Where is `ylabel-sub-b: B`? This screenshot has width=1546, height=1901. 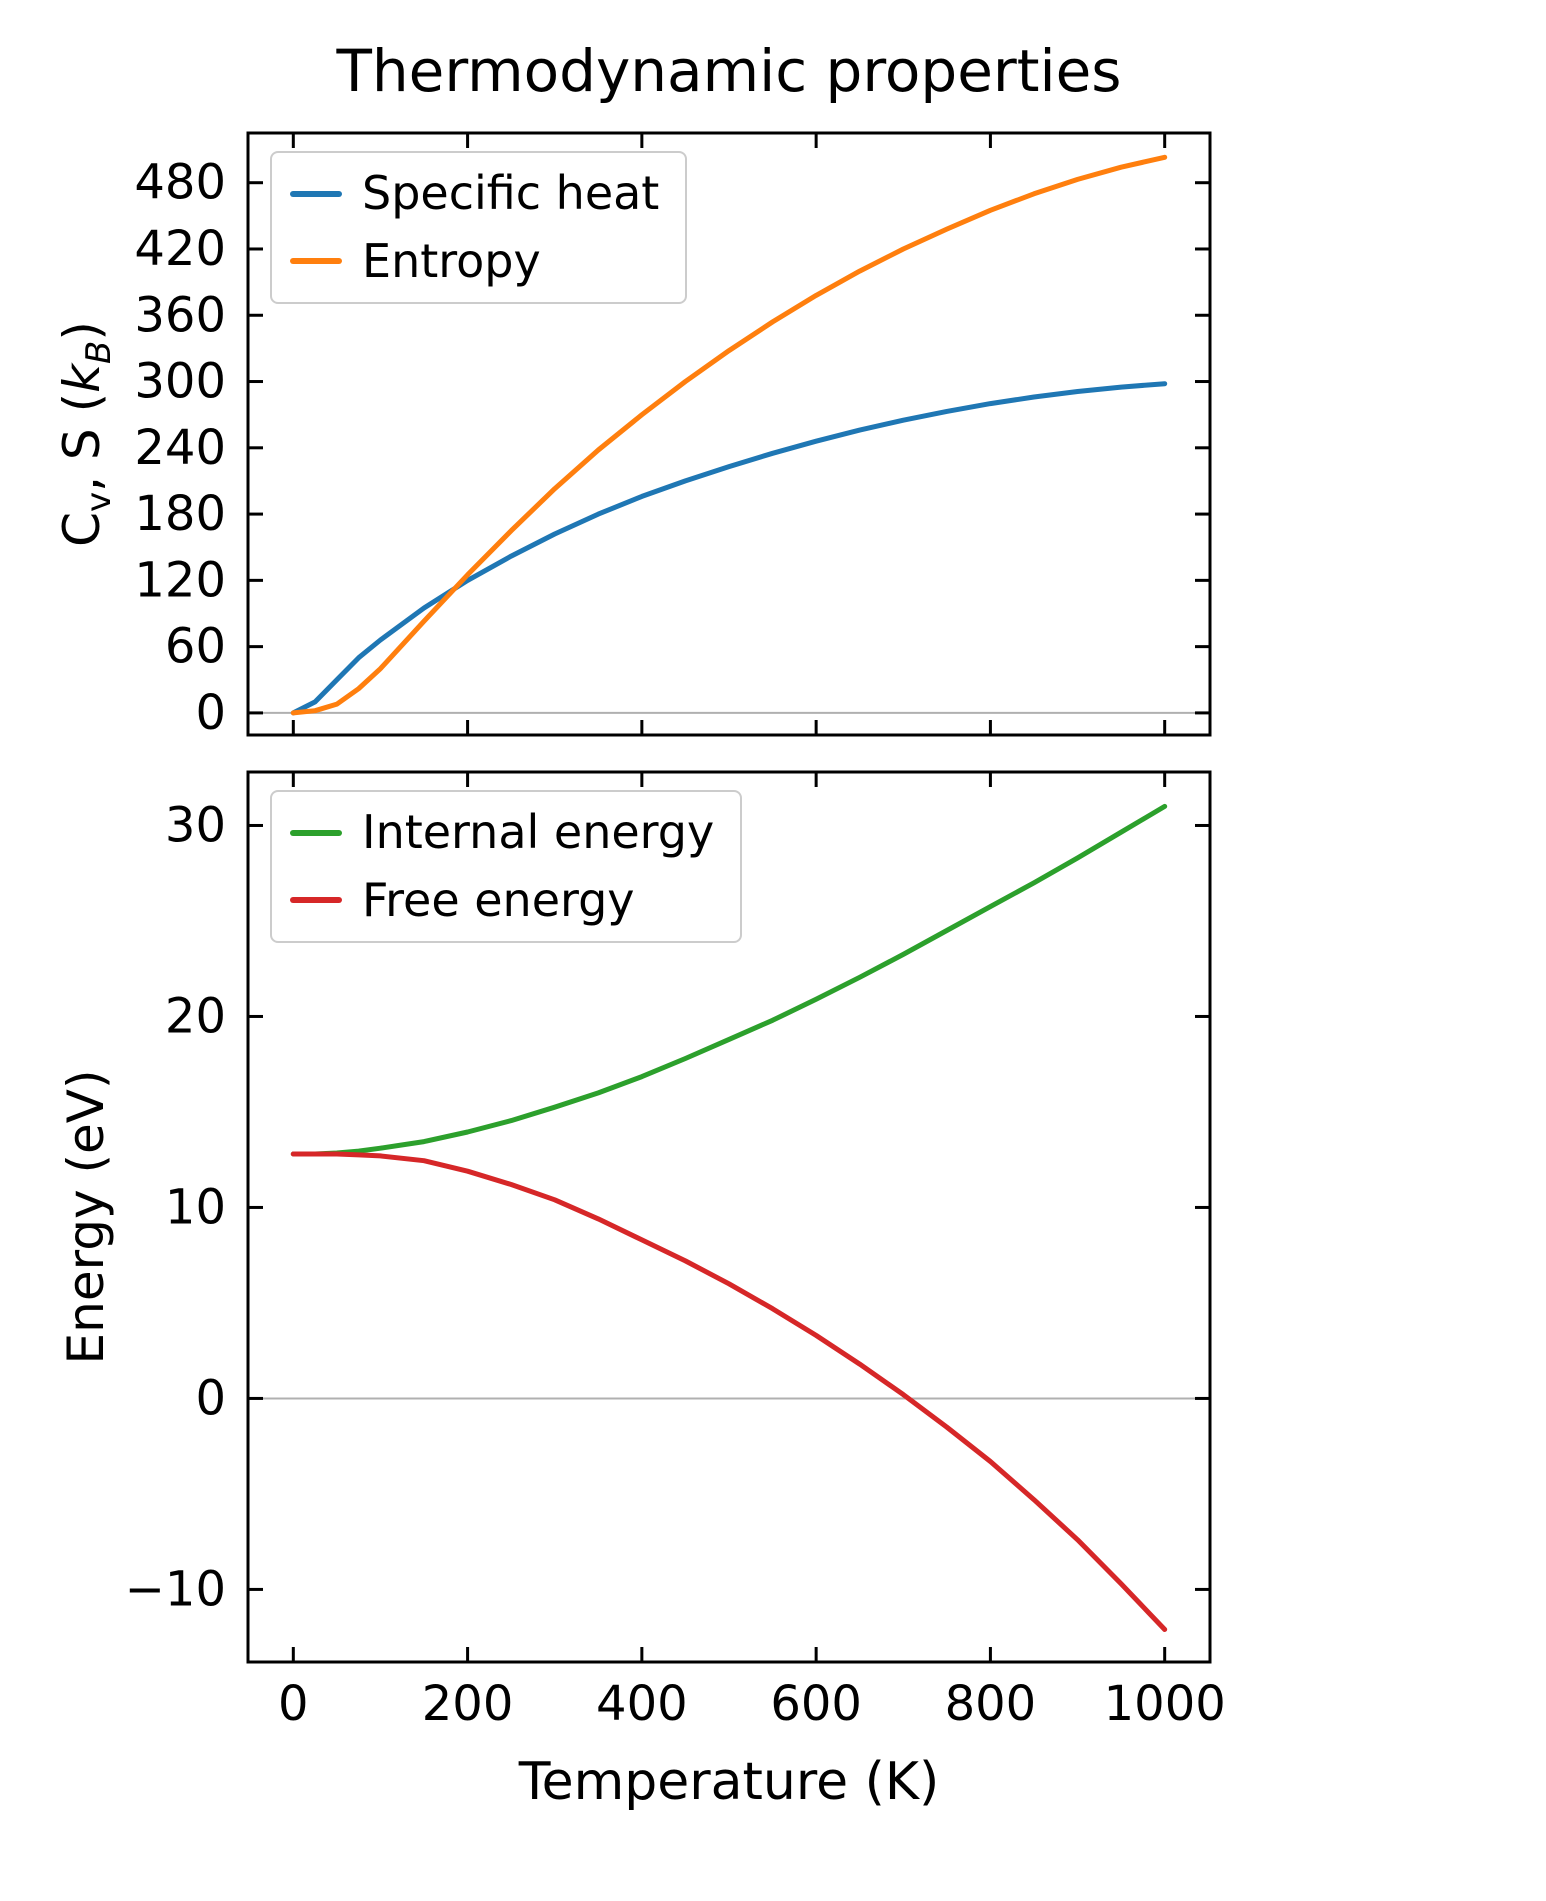
ylabel-sub-b: B is located at coordinates (99, 352).